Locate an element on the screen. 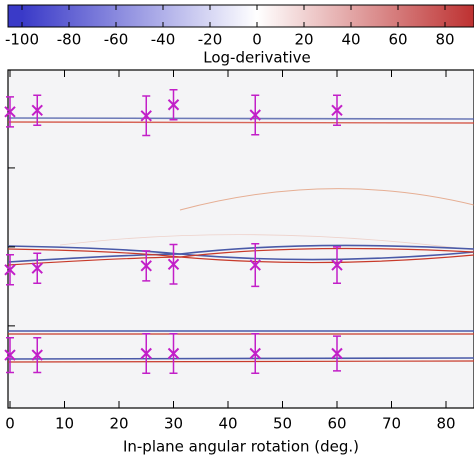 The height and width of the screenshot is (474, 474). colorbar-tick-label: 0 is located at coordinates (257, 40).